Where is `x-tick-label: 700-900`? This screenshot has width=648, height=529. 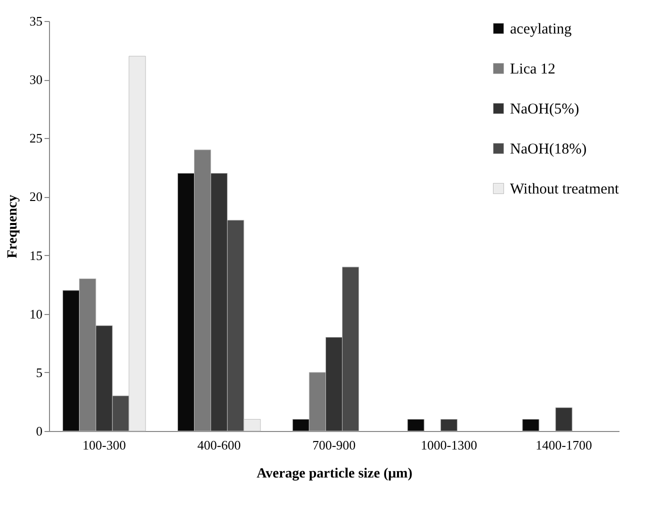
x-tick-label: 700-900 is located at coordinates (334, 445).